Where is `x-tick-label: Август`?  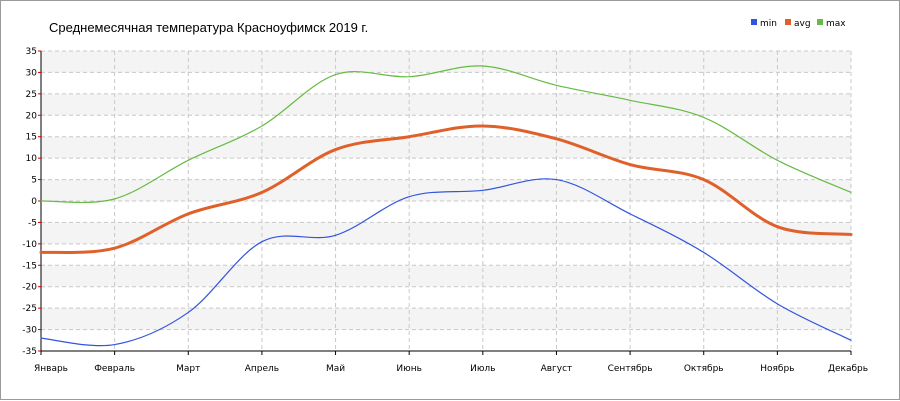
x-tick-label: Август is located at coordinates (557, 369).